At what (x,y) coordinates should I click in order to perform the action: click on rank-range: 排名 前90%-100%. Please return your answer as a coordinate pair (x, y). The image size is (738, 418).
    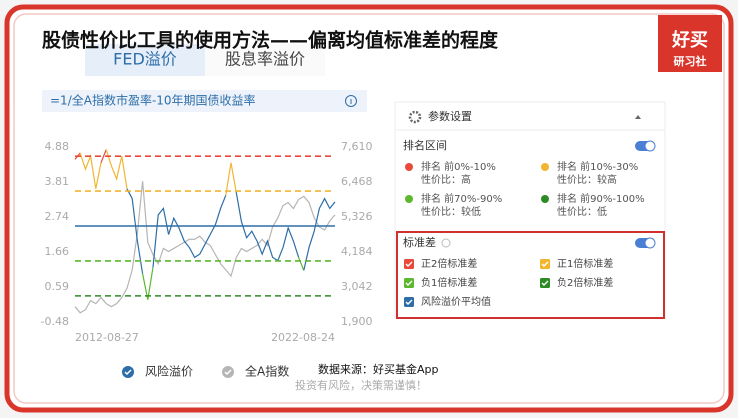
    Looking at the image, I should click on (601, 198).